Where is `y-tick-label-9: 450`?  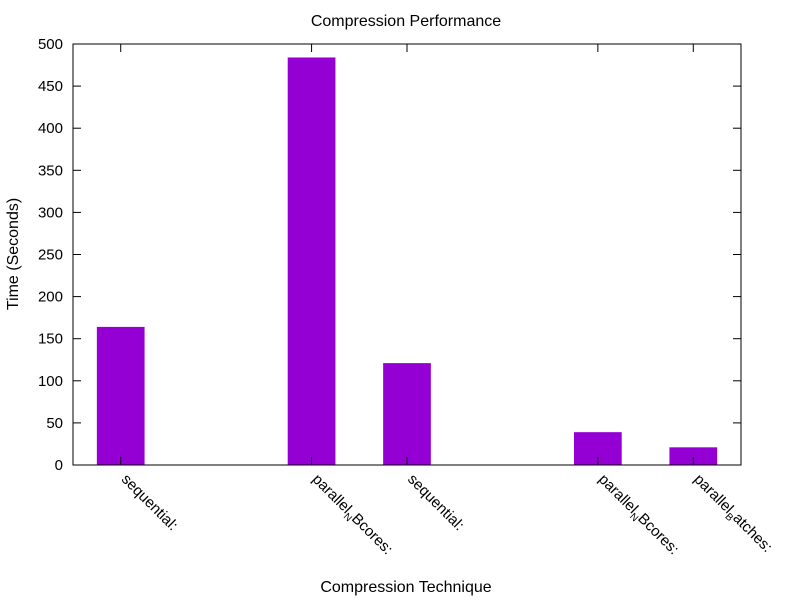
y-tick-label-9: 450 is located at coordinates (50, 86).